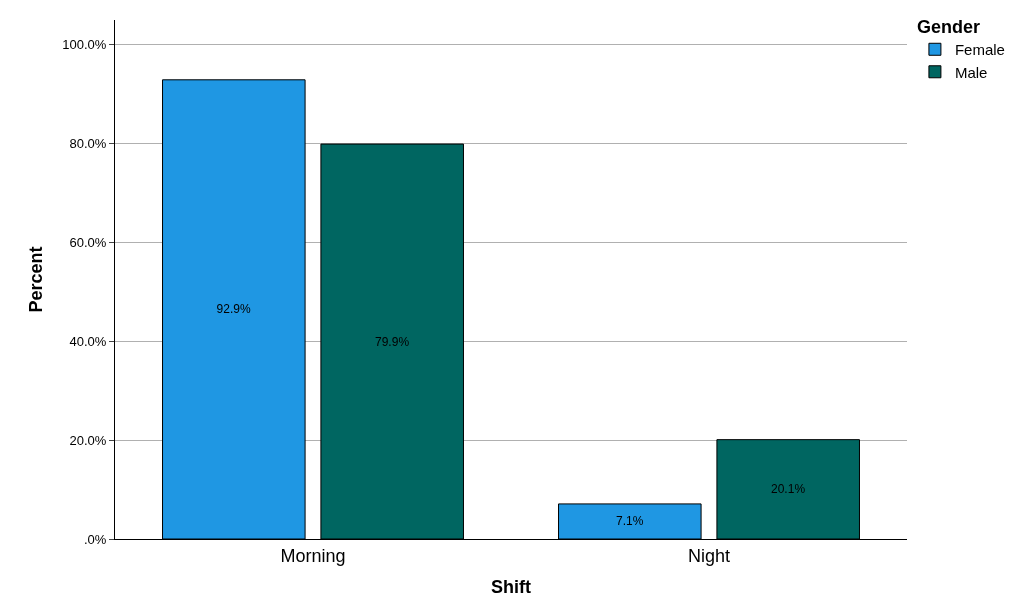 This screenshot has height=609, width=1021. I want to click on data-label: 20.1%, so click(788, 489).